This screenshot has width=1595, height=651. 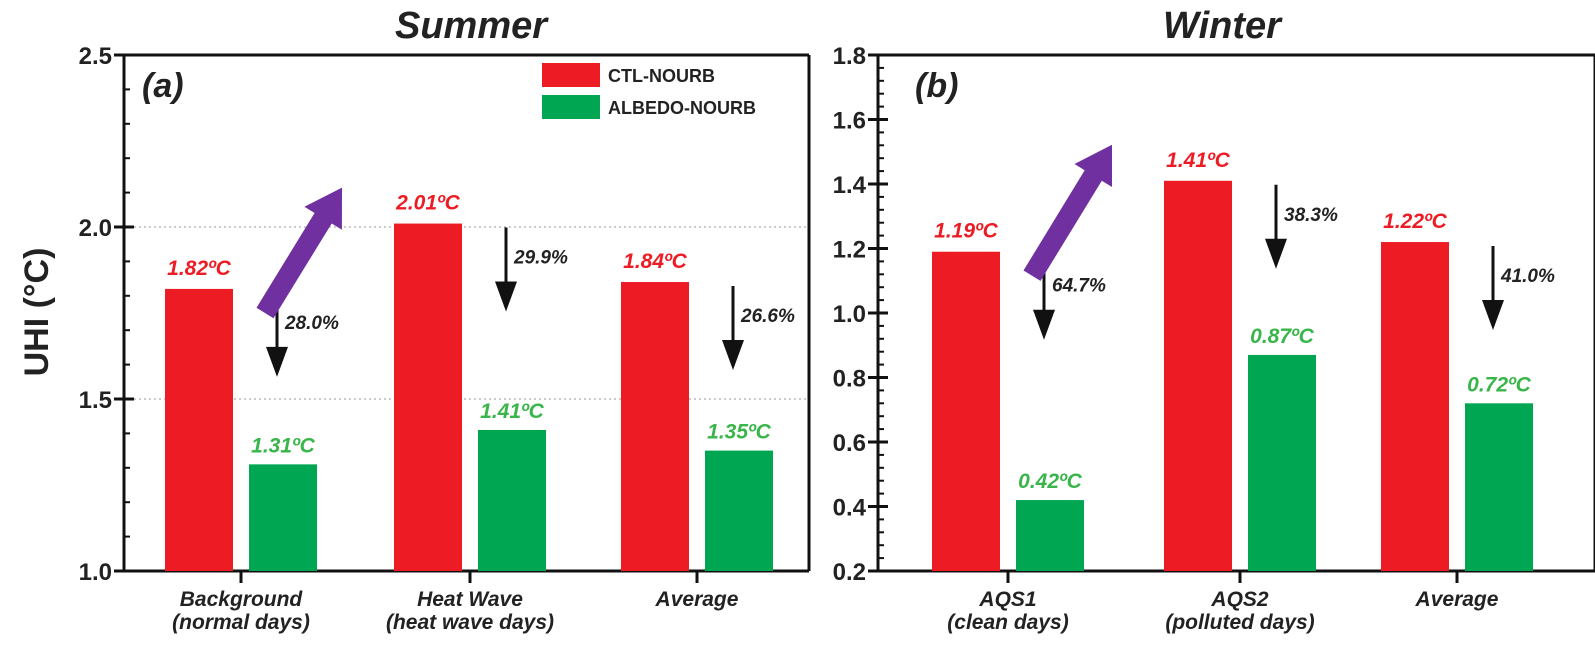 What do you see at coordinates (571, 107) in the screenshot?
I see `legend-swatch-albedo` at bounding box center [571, 107].